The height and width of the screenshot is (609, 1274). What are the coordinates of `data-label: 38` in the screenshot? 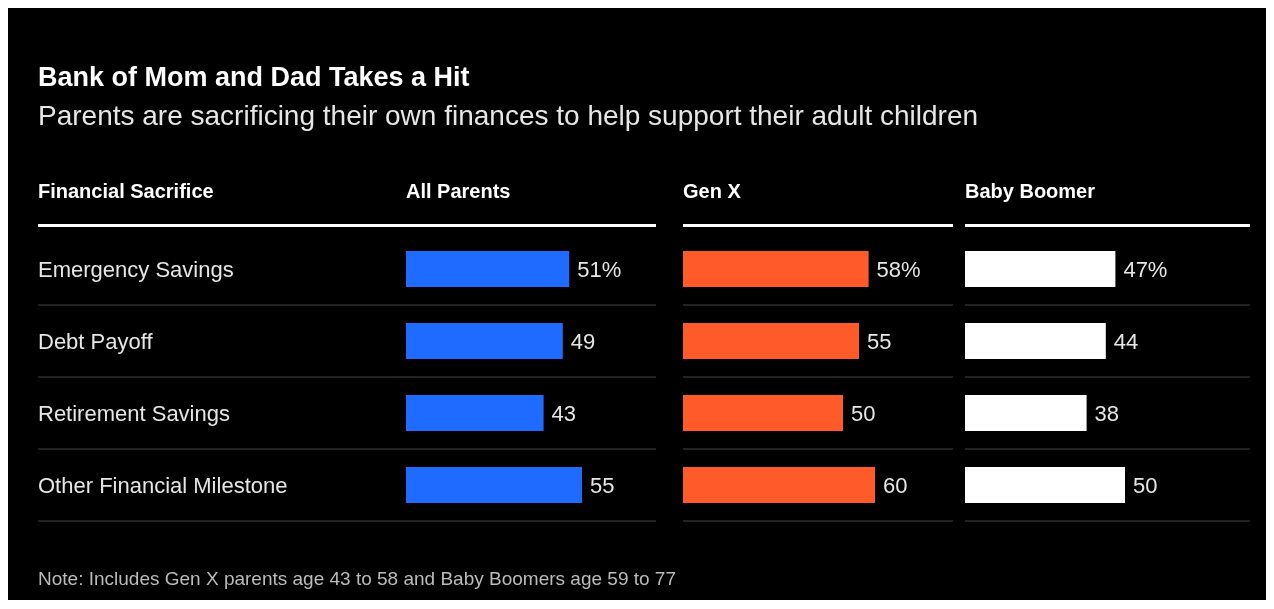 It's located at (1107, 413).